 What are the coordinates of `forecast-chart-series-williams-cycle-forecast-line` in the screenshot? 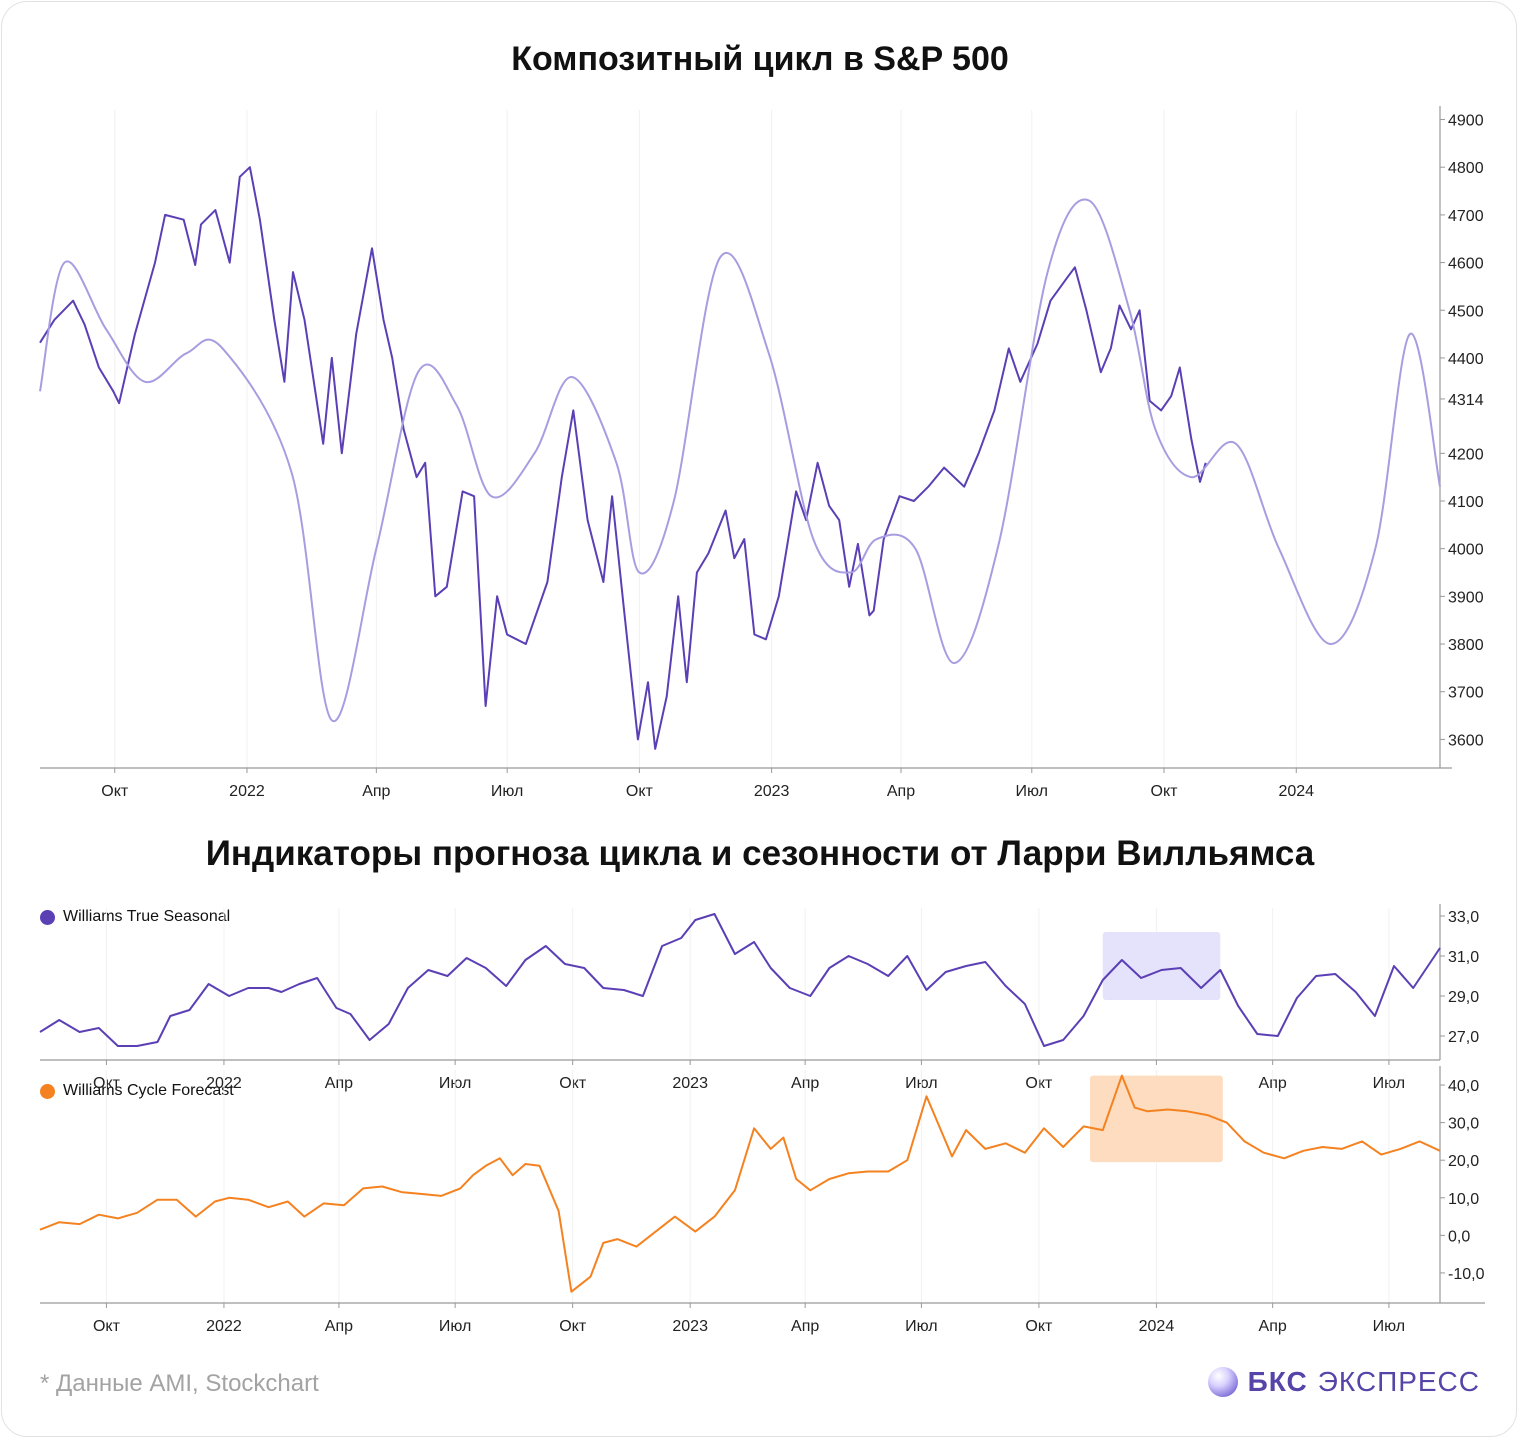 It's located at (740, 1183).